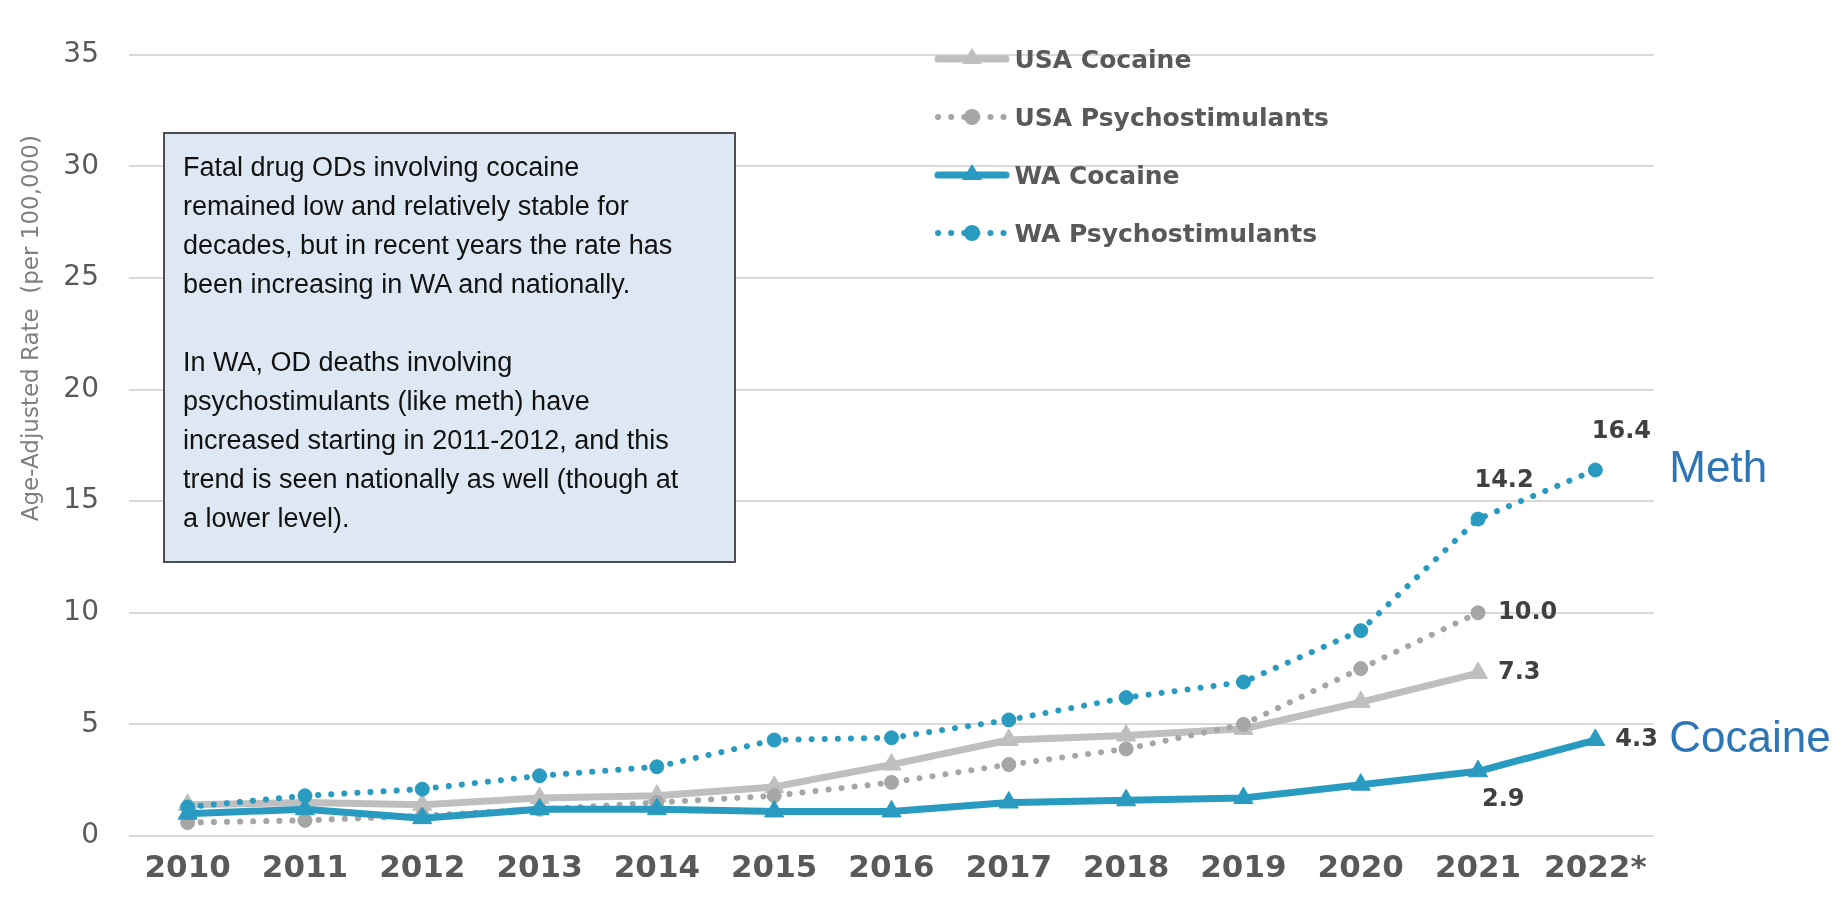  I want to click on legend-label: WA Psychostimulants, so click(1166, 233).